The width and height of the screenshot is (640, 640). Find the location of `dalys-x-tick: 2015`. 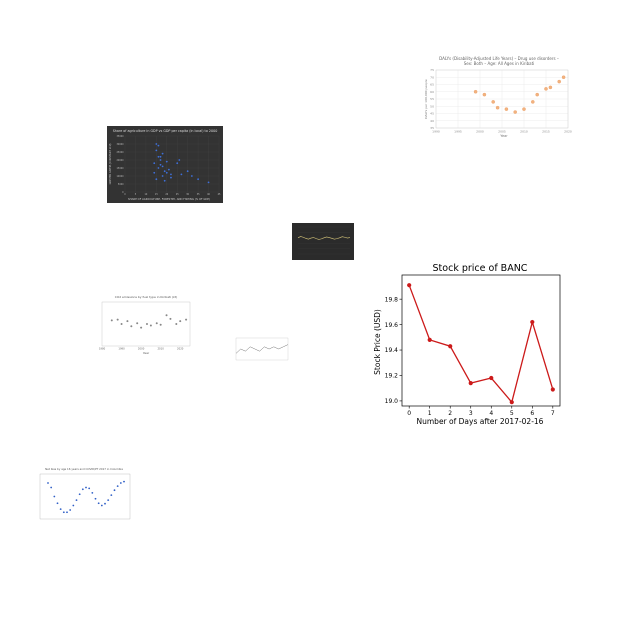

dalys-x-tick: 2015 is located at coordinates (546, 132).